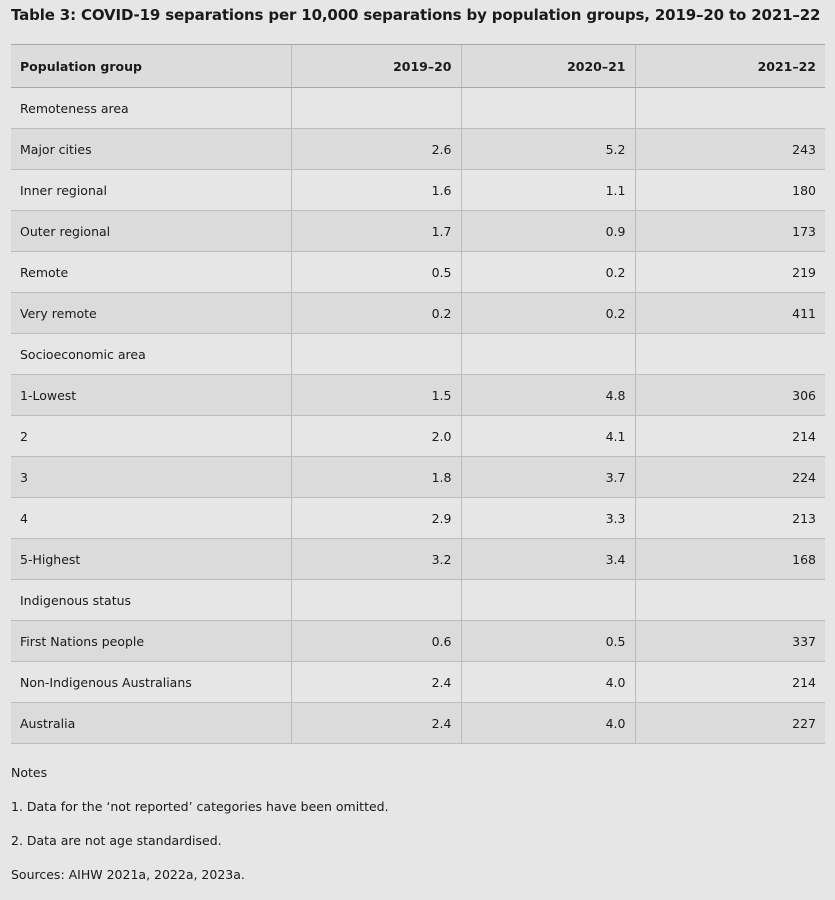 Image resolution: width=835 pixels, height=900 pixels. I want to click on table-cell: 1.5, so click(375, 395).